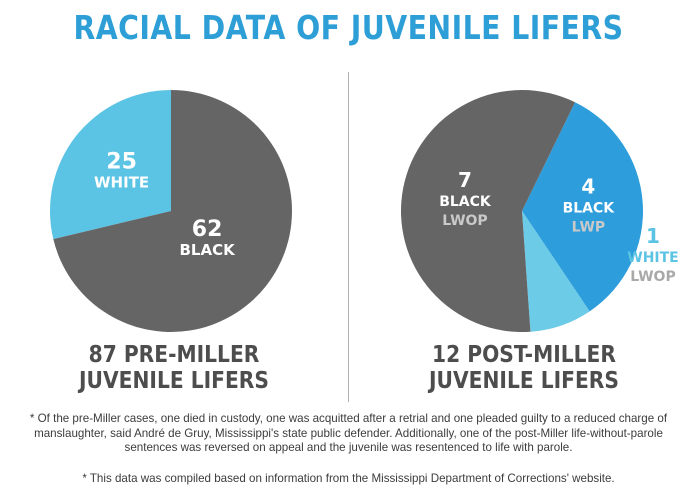  What do you see at coordinates (174, 381) in the screenshot?
I see `caption-pre-miller-line2: JUVENILE LIFERS` at bounding box center [174, 381].